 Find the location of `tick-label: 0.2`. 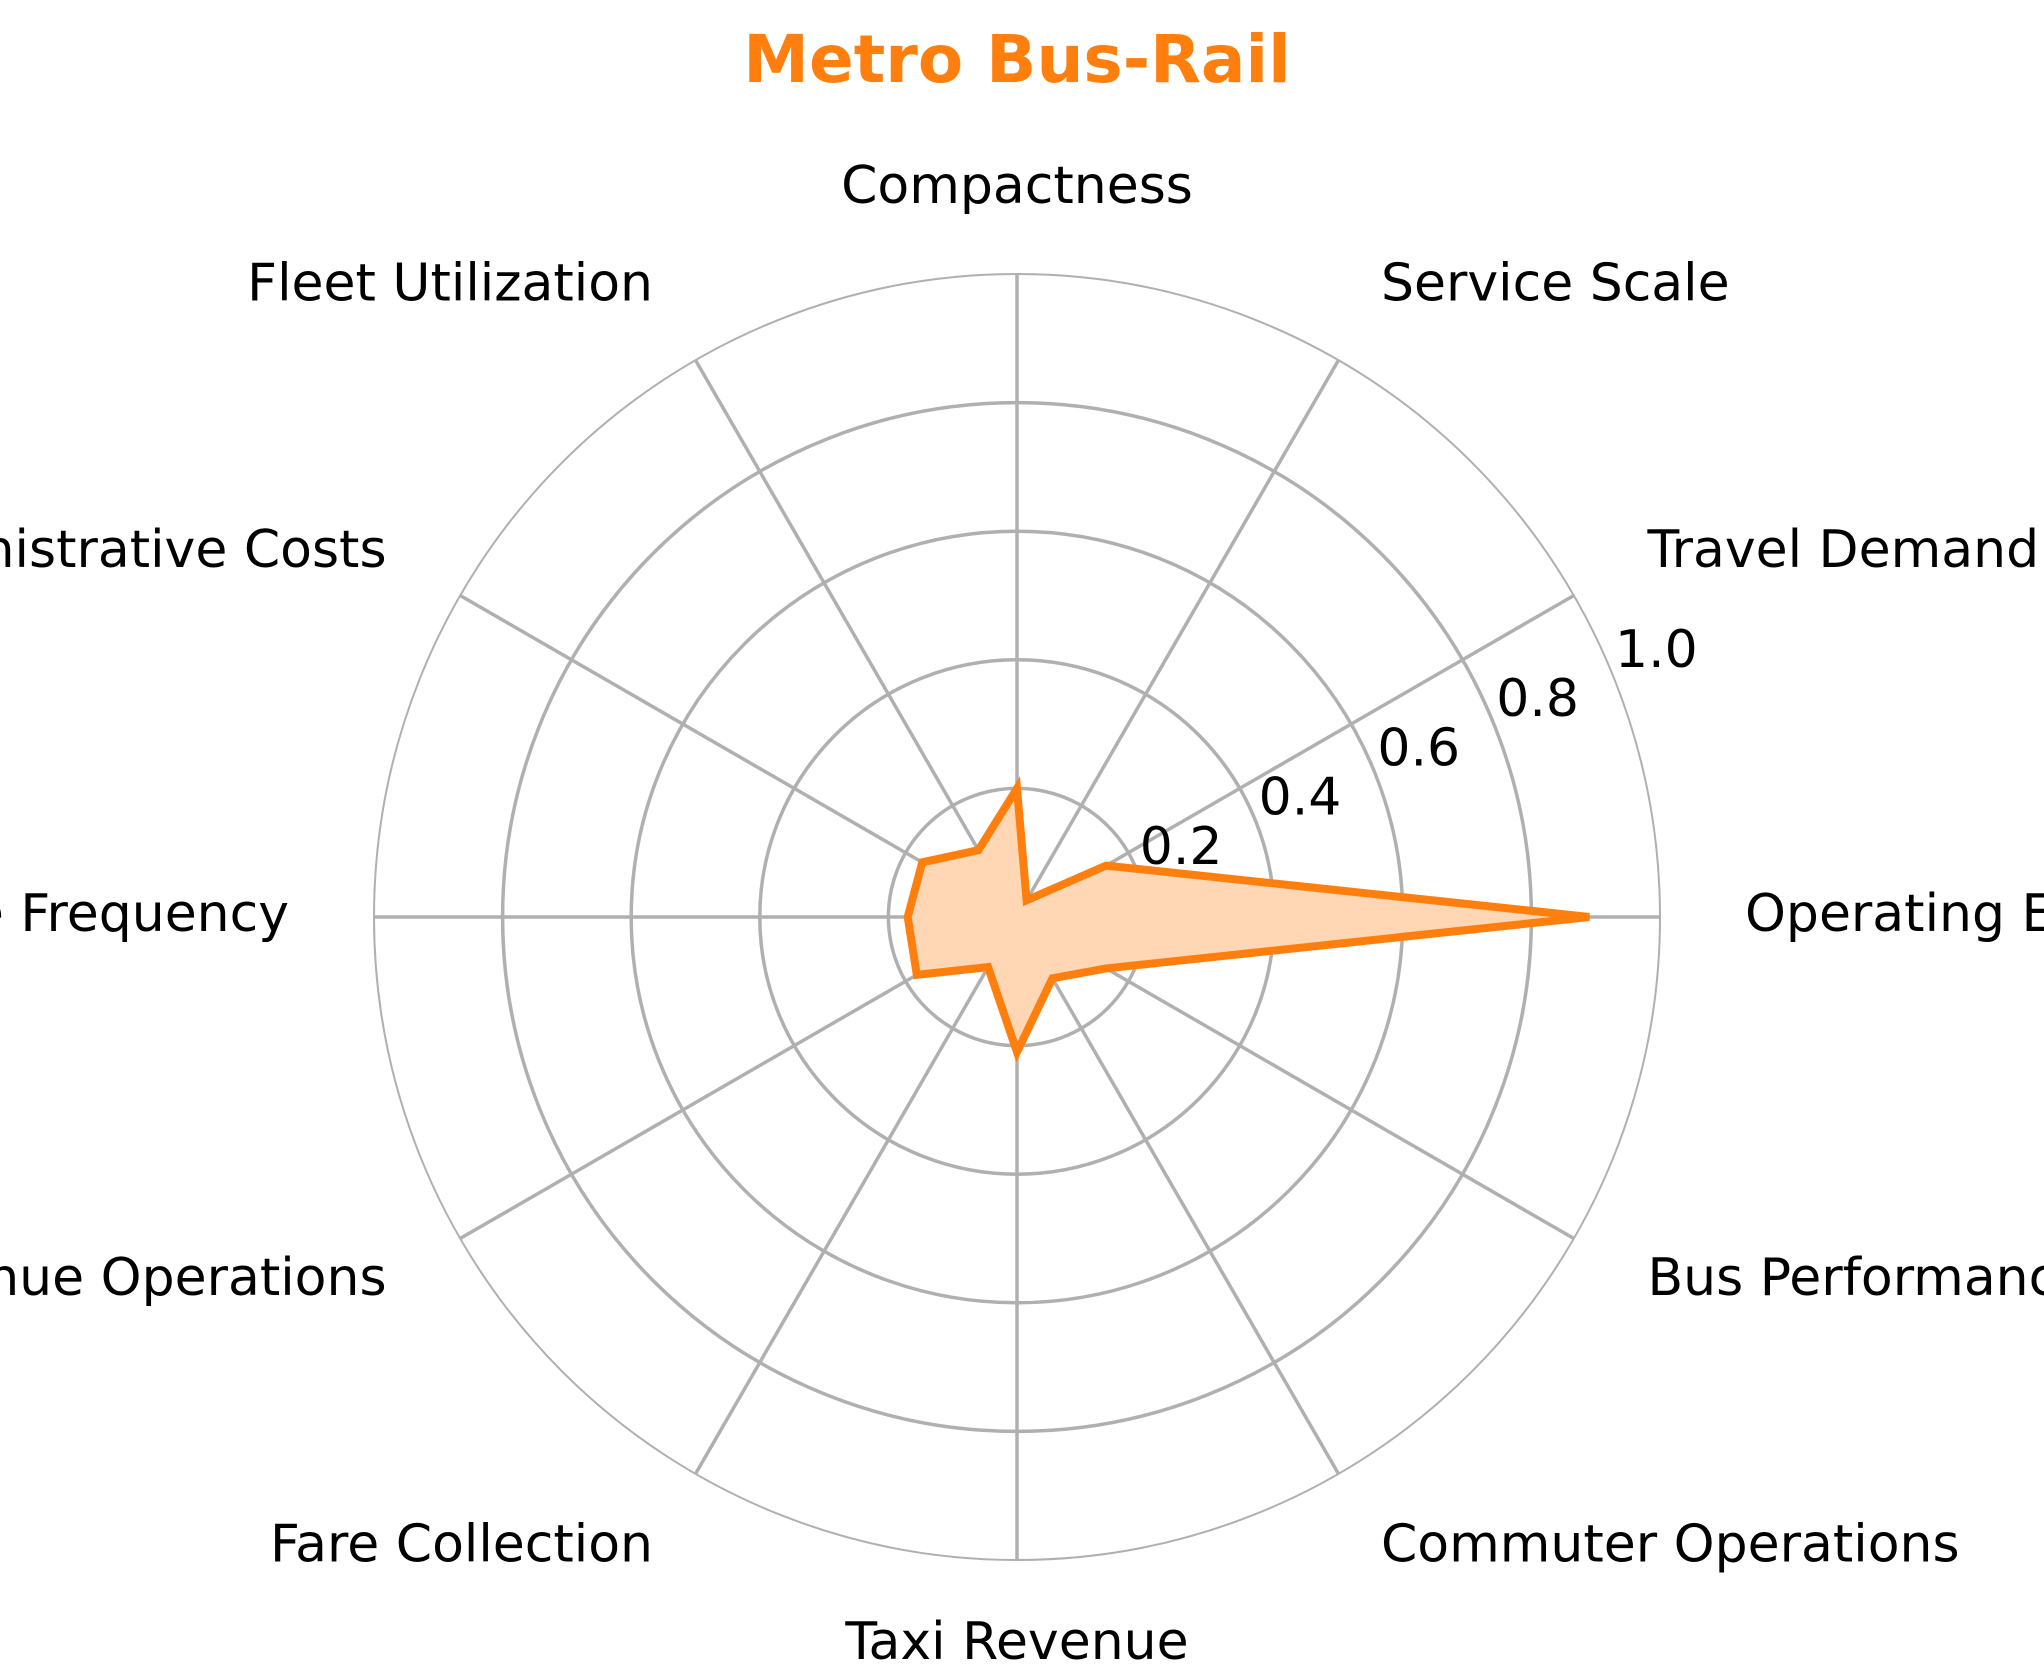

tick-label: 0.2 is located at coordinates (1181, 847).